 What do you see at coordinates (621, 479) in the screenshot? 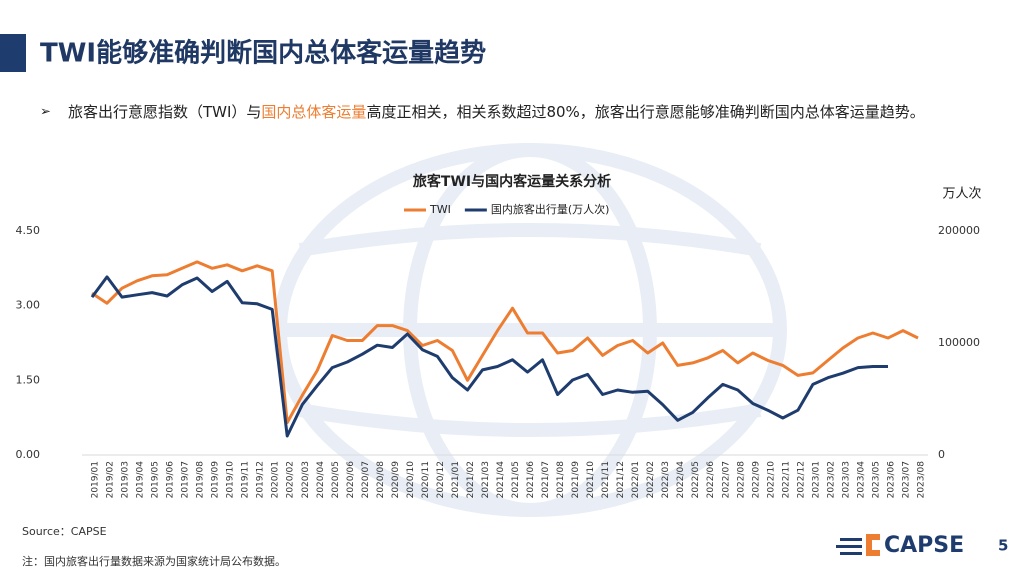
I see `x-tick-label: 2021/12` at bounding box center [621, 479].